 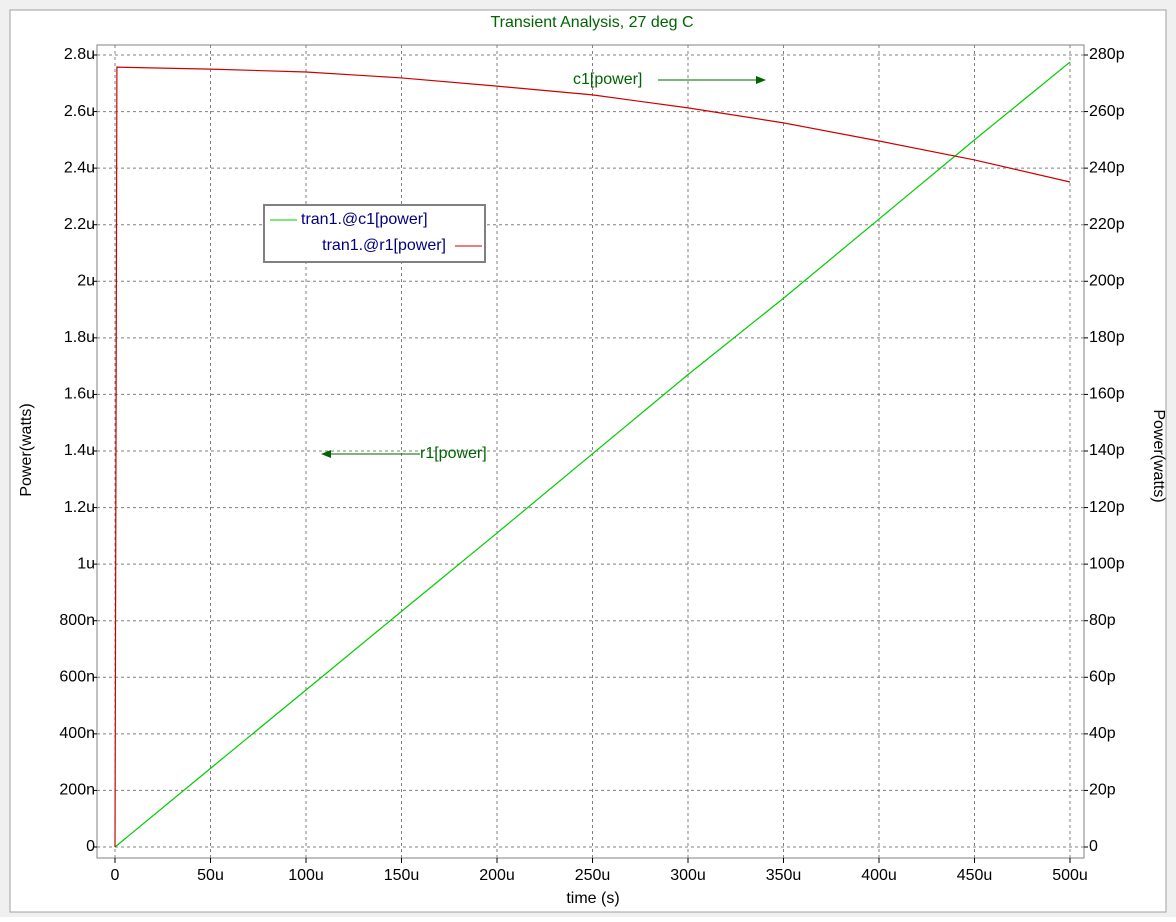 What do you see at coordinates (1107, 507) in the screenshot?
I see `y2-tick-label: 120p` at bounding box center [1107, 507].